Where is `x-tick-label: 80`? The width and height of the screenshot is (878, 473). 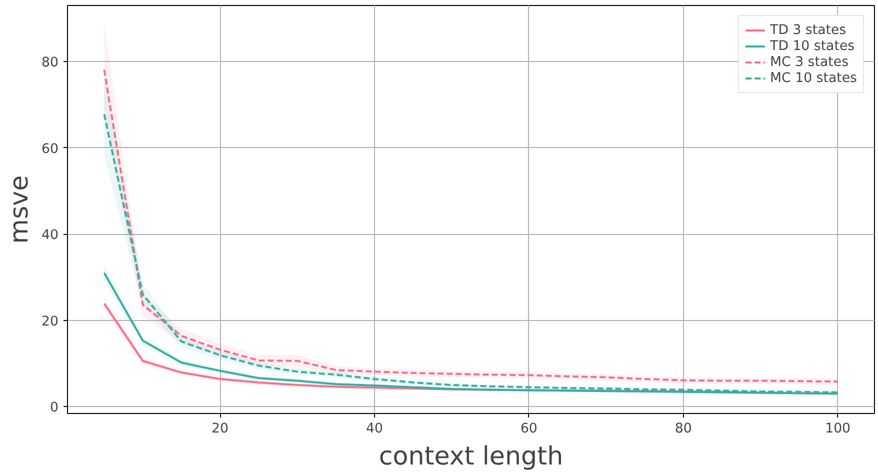
x-tick-label: 80 is located at coordinates (683, 429).